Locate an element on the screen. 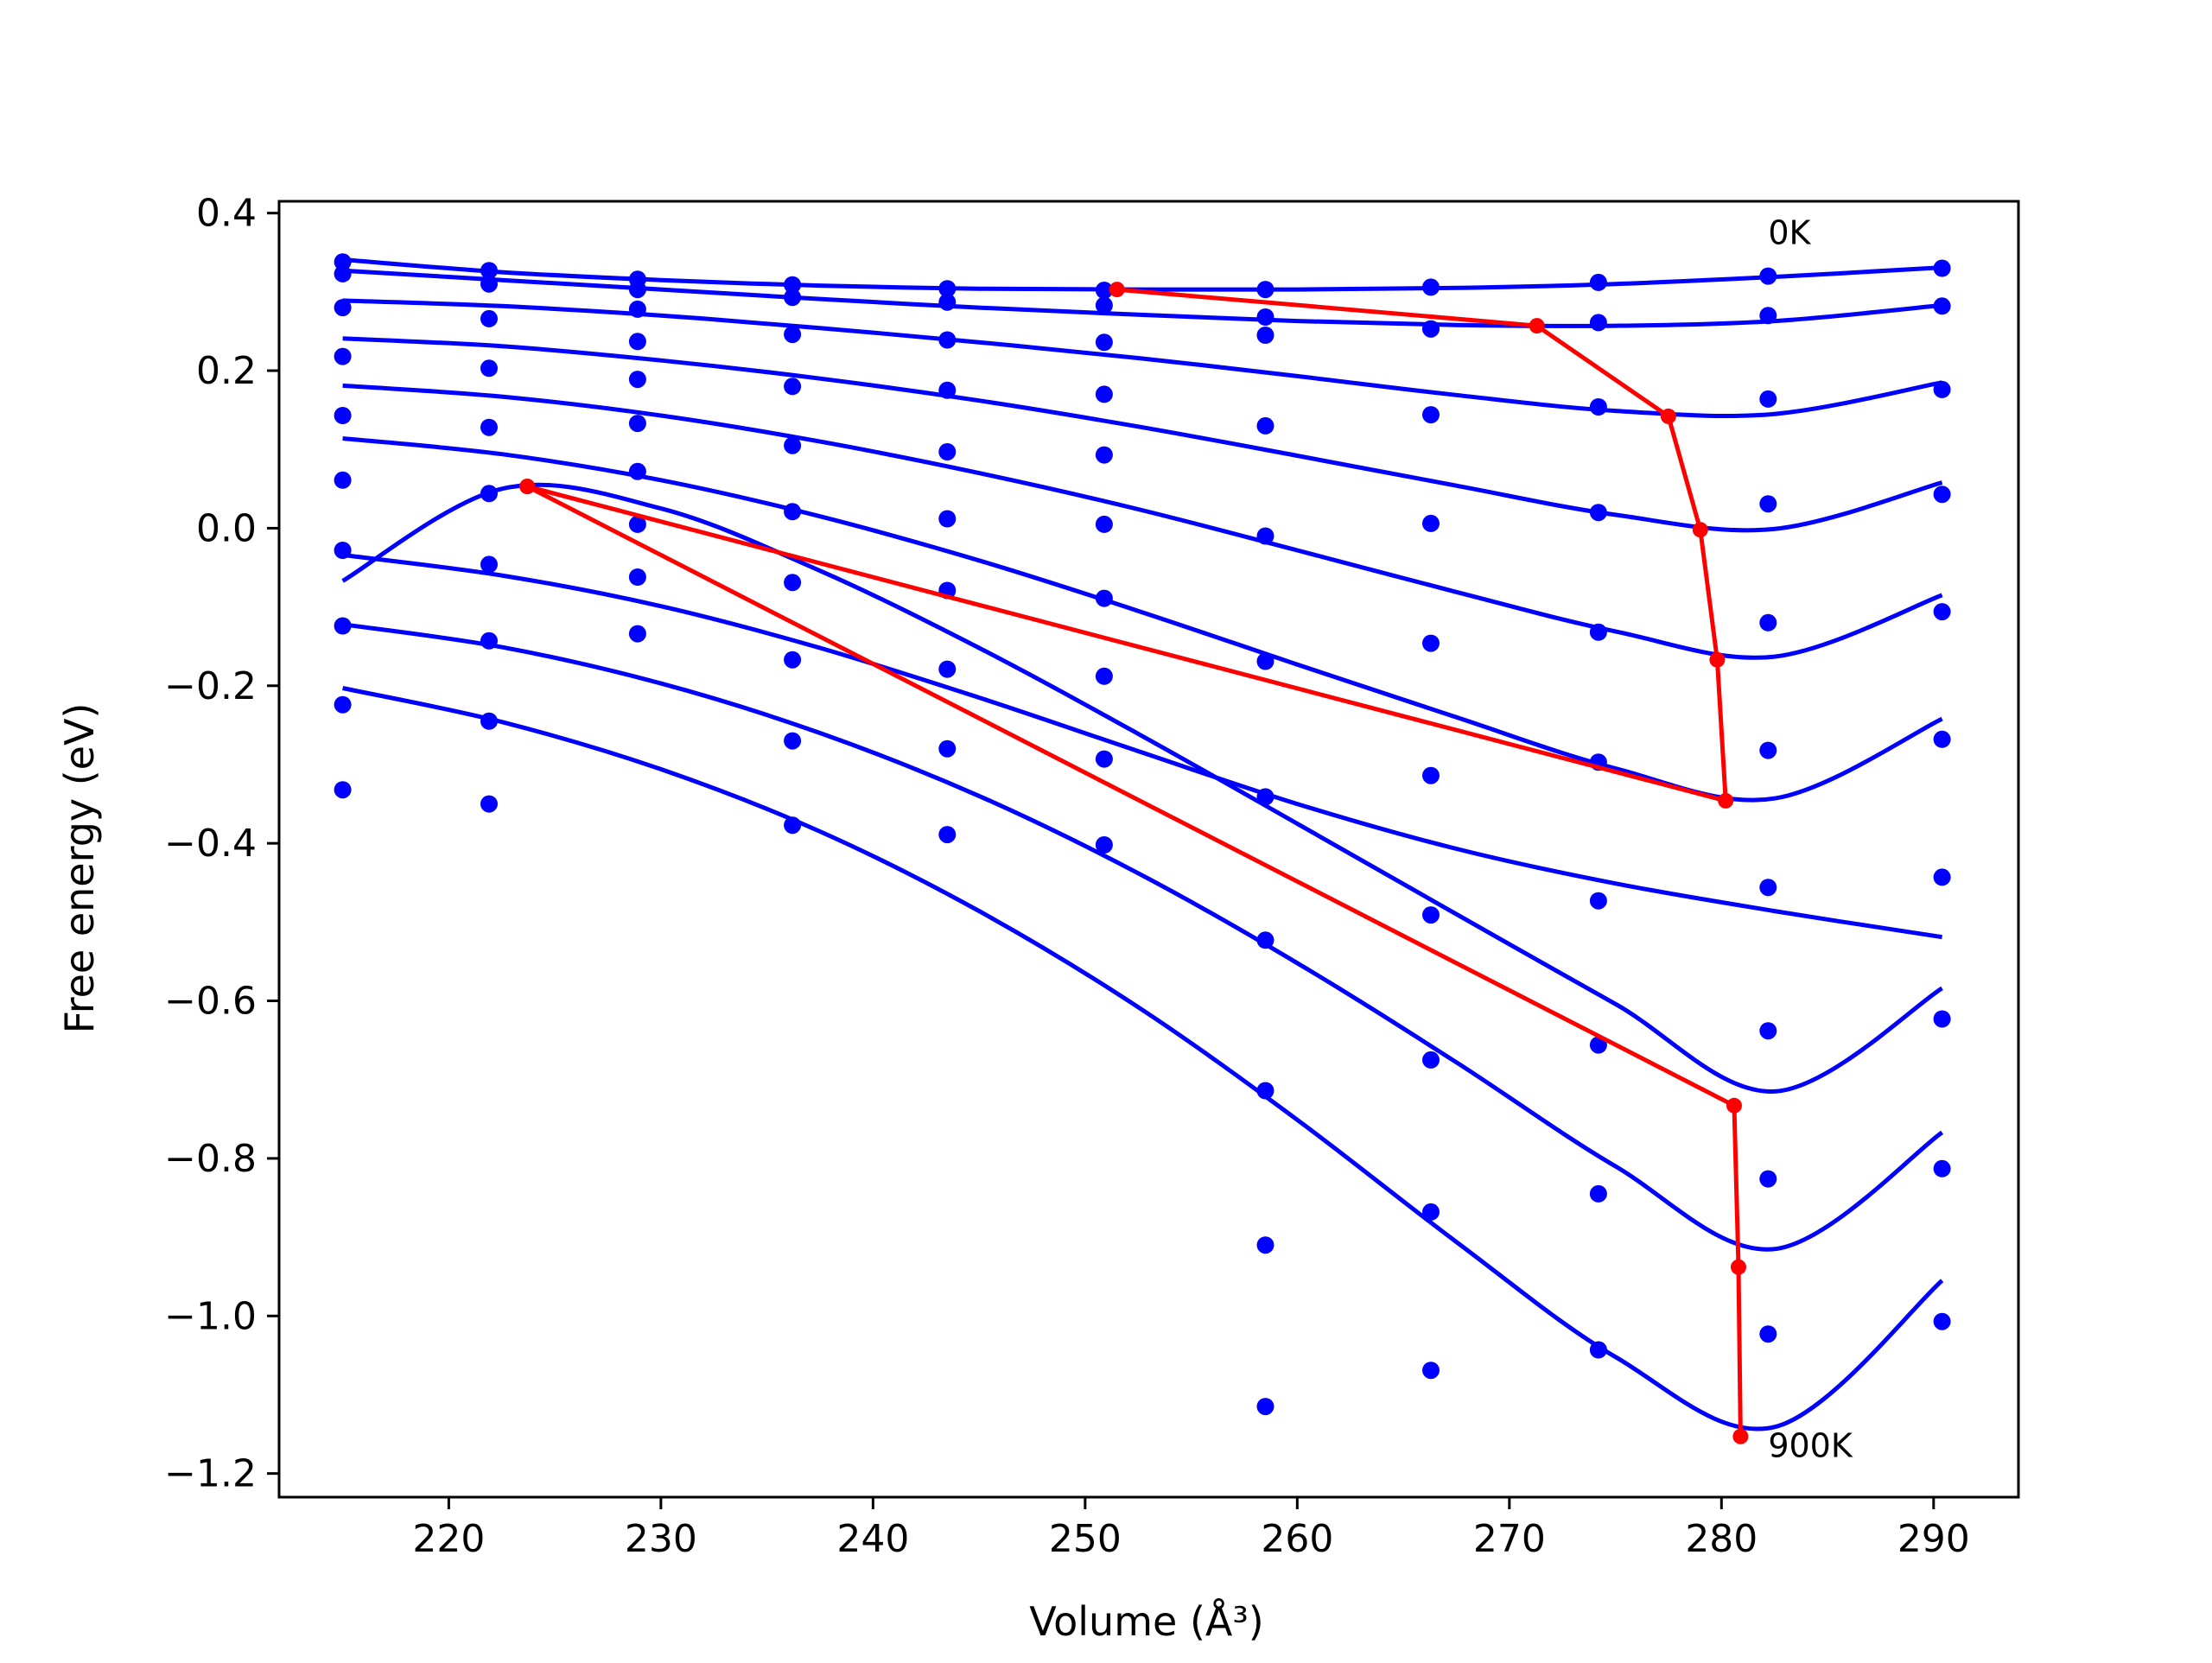 The height and width of the screenshot is (1663, 2212). y-tick-label: −0.2 is located at coordinates (210, 686).